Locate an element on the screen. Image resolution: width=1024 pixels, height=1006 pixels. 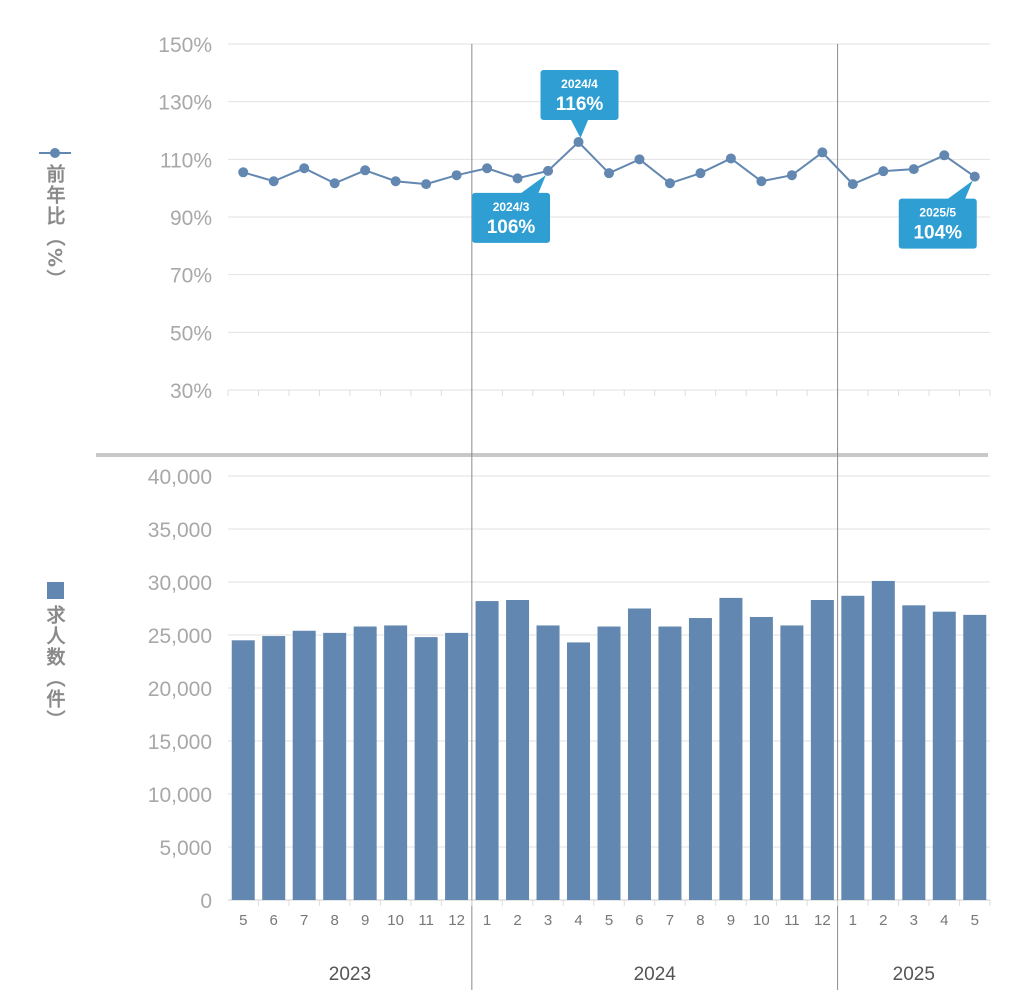
bar-y-tick-label: 25,000 is located at coordinates (180, 636).